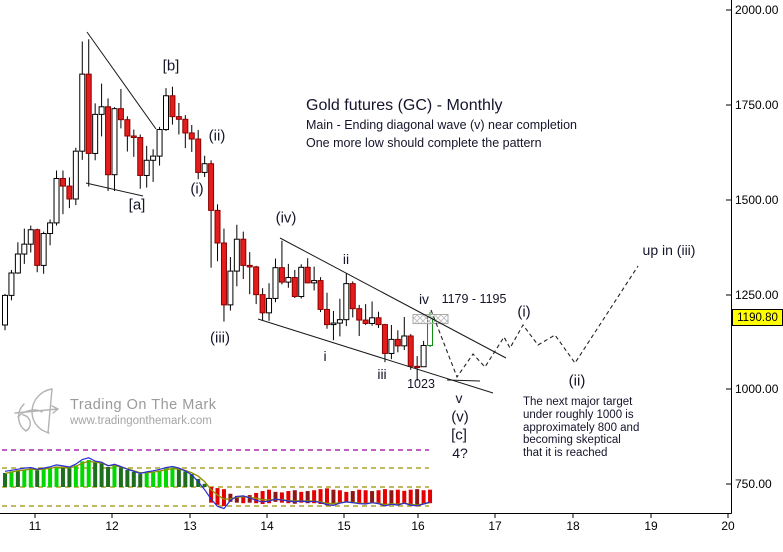 This screenshot has height=552, width=783. Describe the element at coordinates (757, 295) in the screenshot. I see `price-axis-label: 1250.00` at that location.